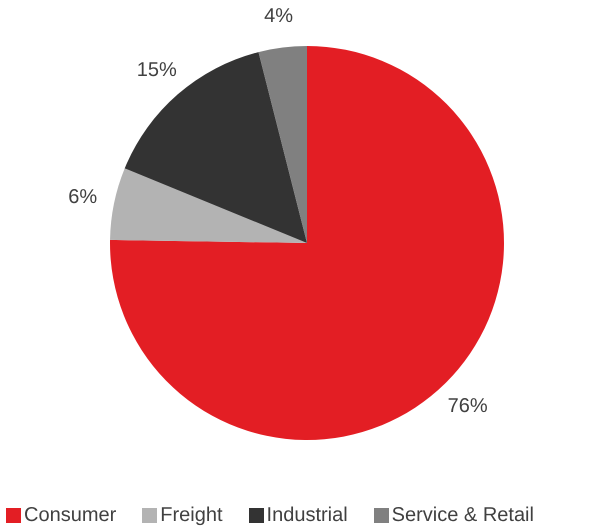  I want to click on data-label: 4%, so click(279, 15).